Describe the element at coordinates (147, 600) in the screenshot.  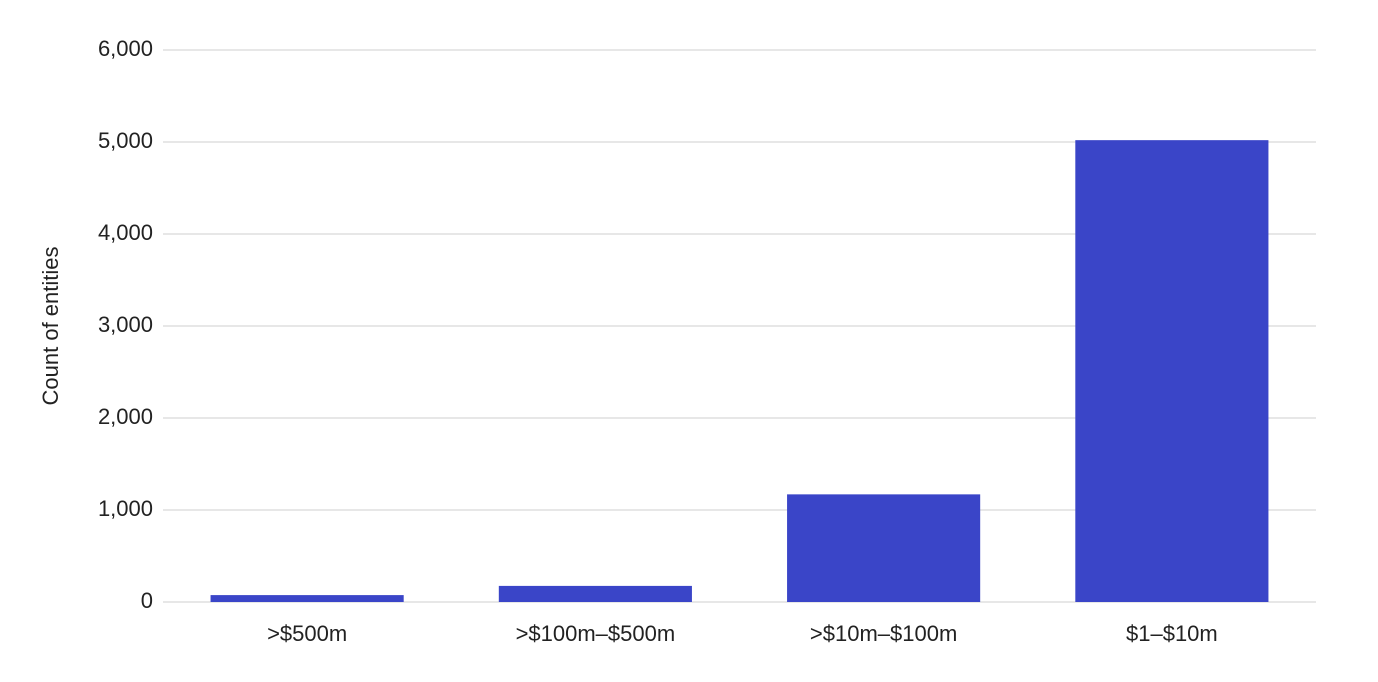
I see `y-tick-label: 0` at that location.